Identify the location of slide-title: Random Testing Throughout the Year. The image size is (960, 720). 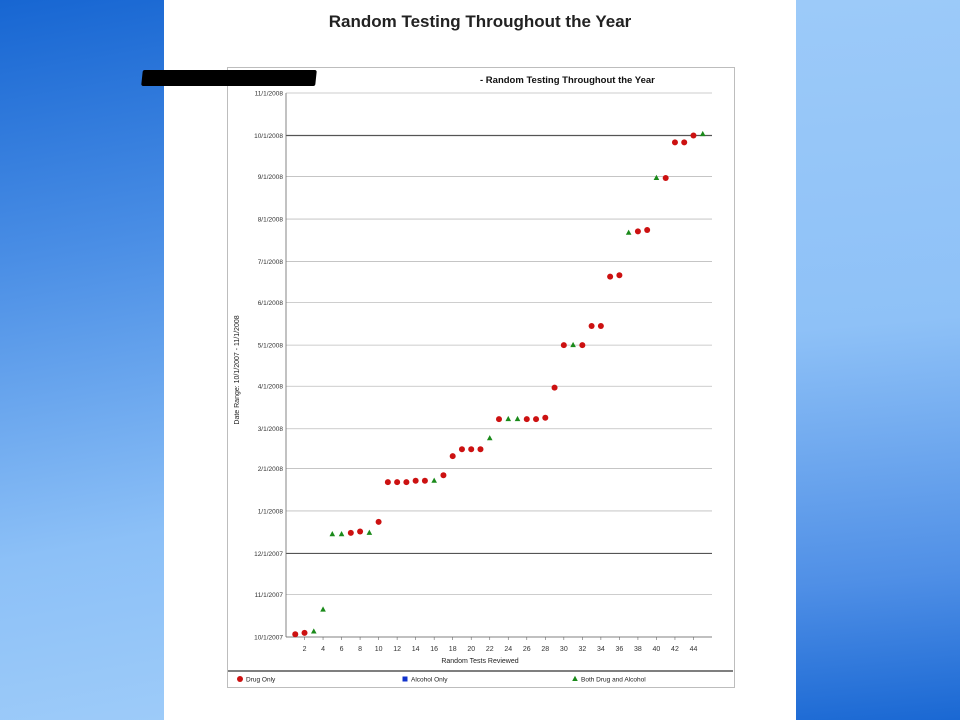
(480, 21).